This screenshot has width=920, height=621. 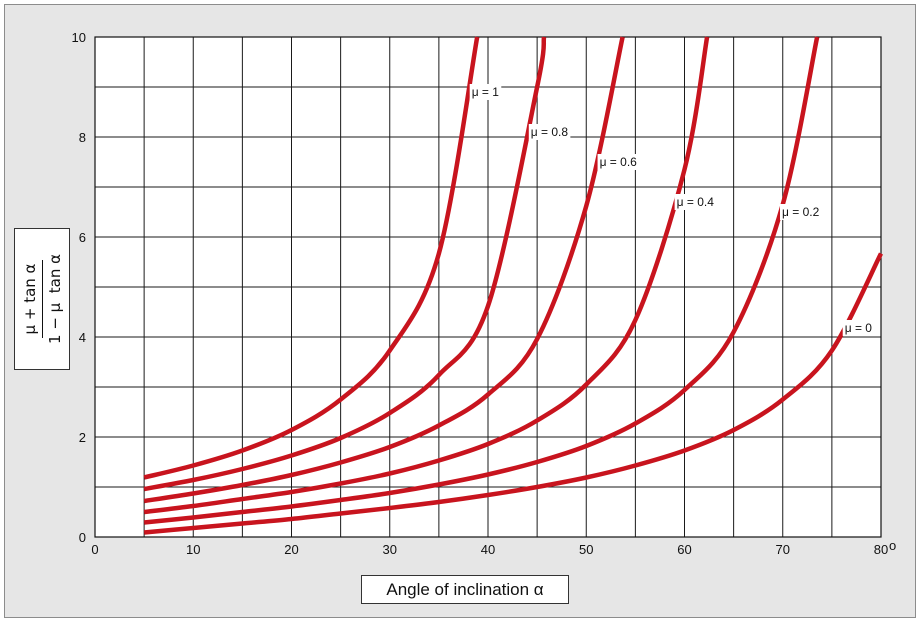 What do you see at coordinates (550, 132) in the screenshot?
I see `series-label-mu-0-8: μ = 0.8` at bounding box center [550, 132].